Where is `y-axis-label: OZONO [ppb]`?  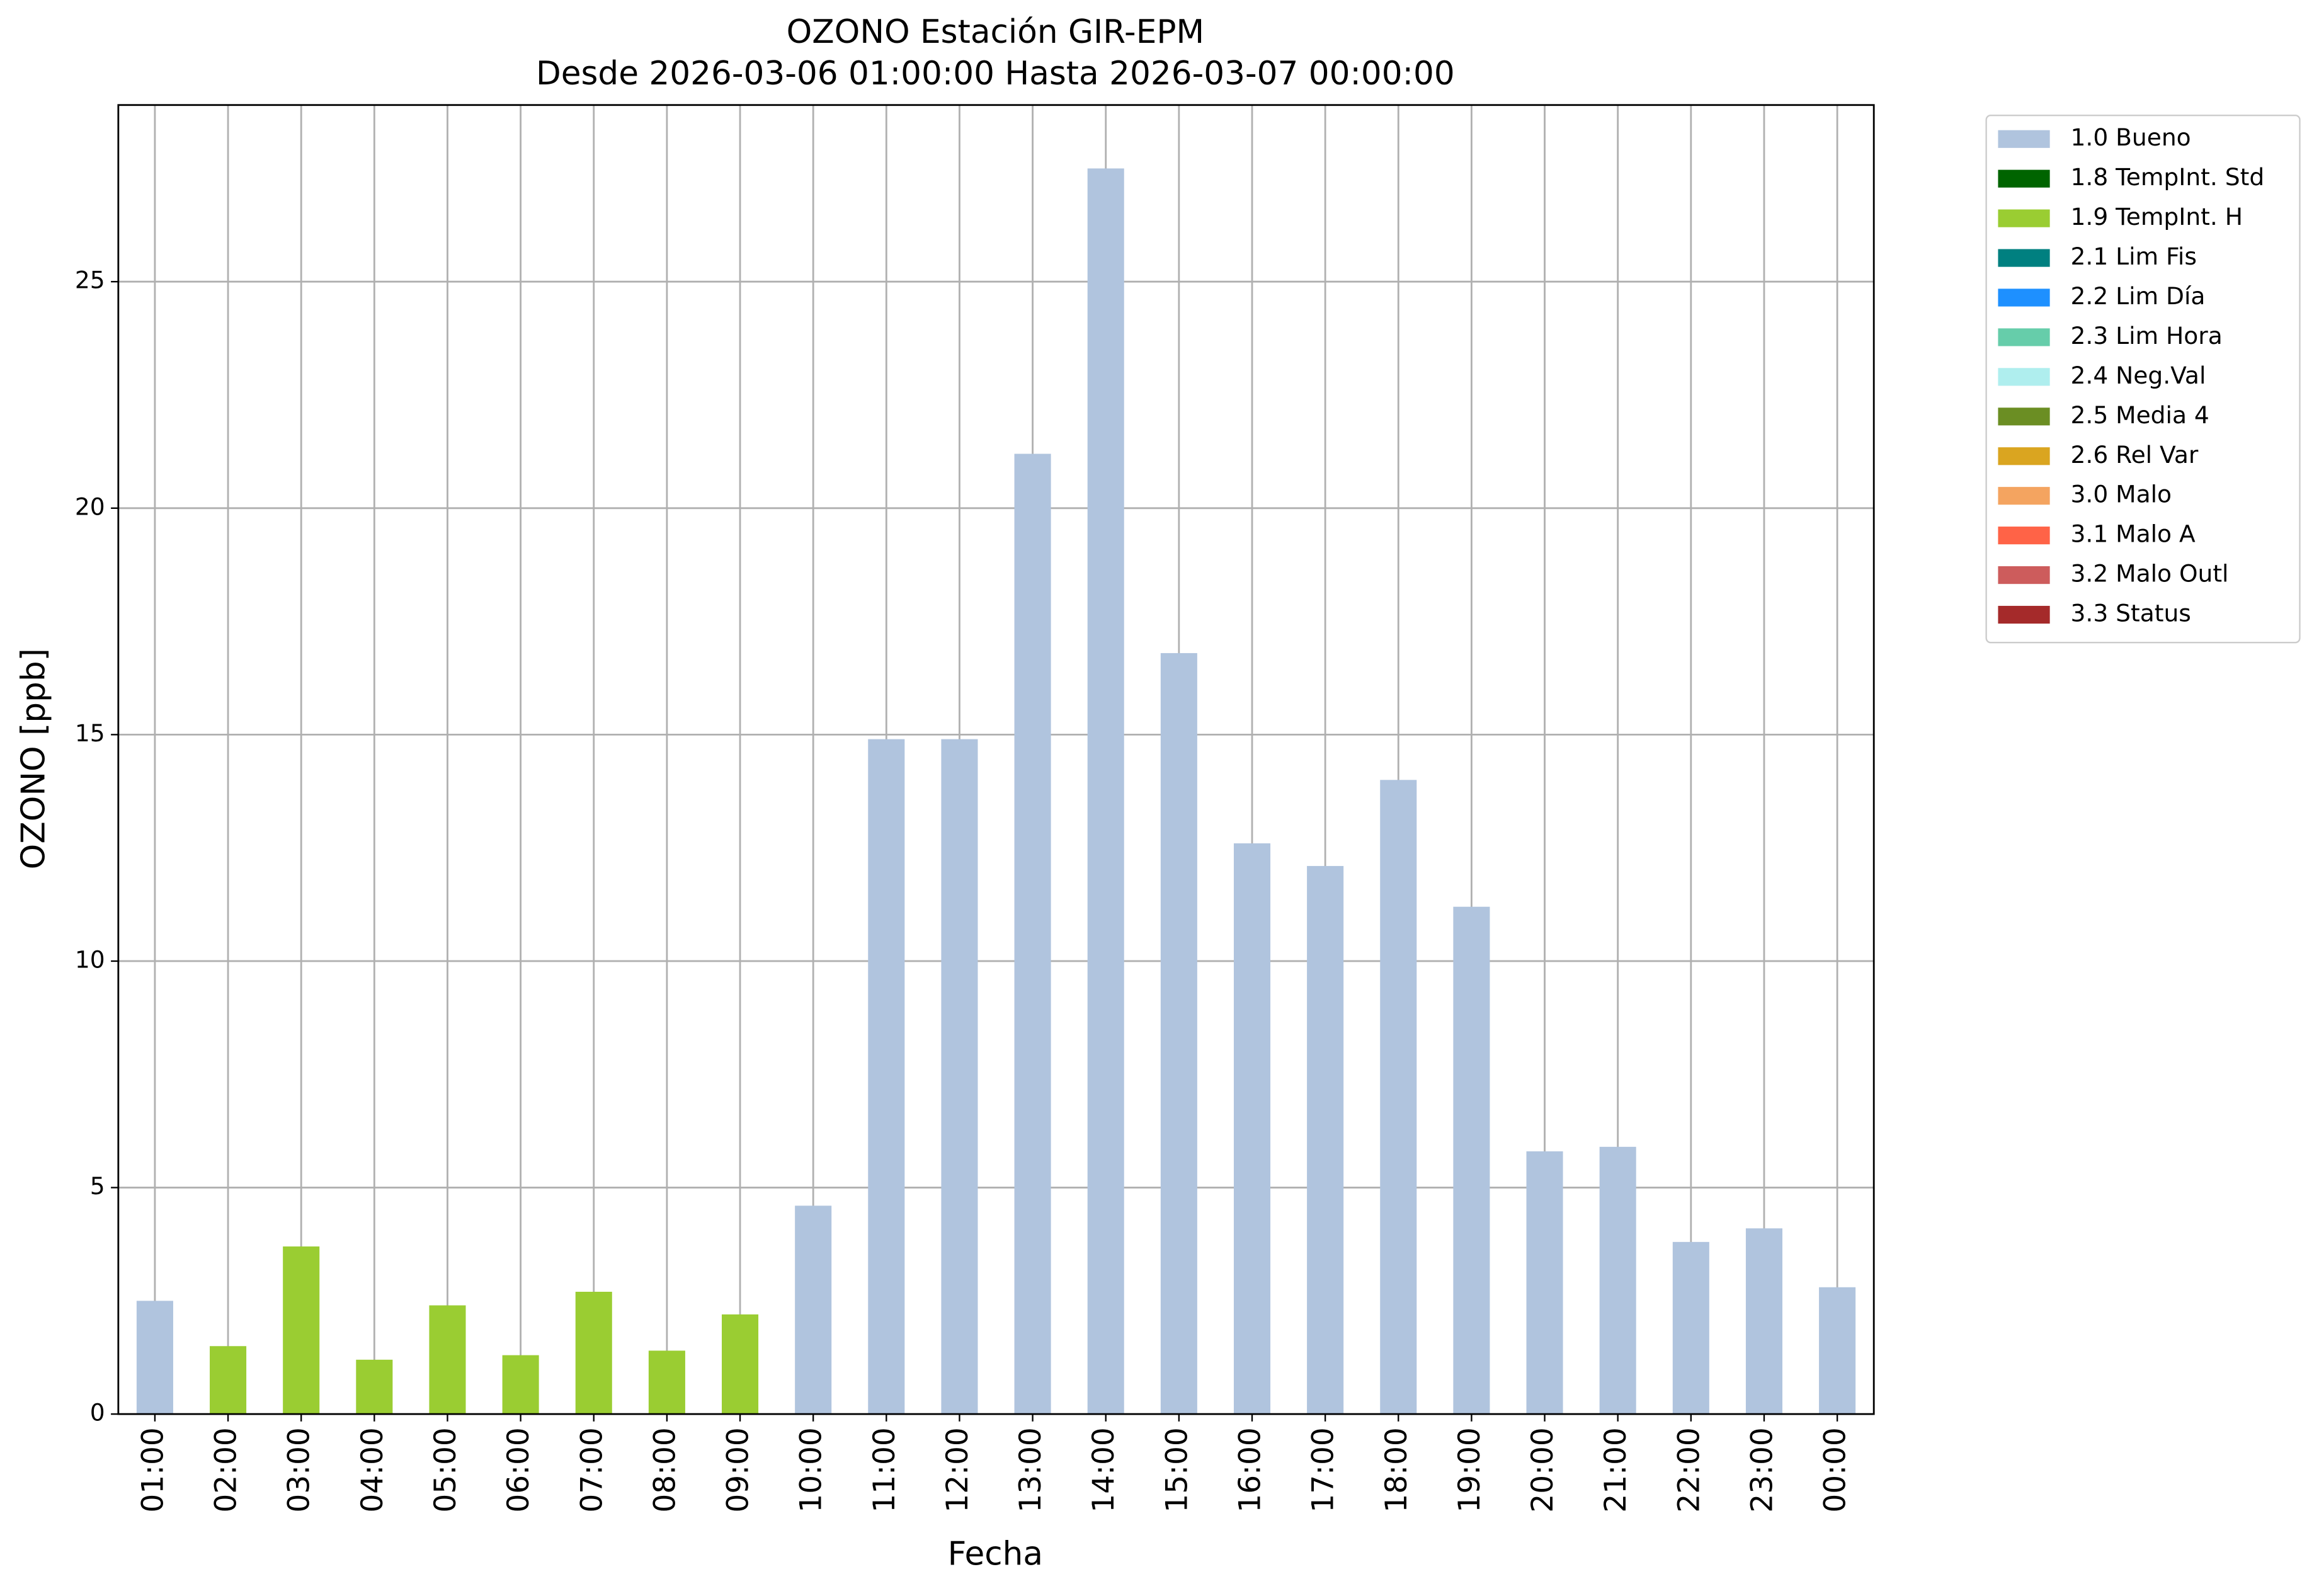
y-axis-label: OZONO [ppb] is located at coordinates (33, 758).